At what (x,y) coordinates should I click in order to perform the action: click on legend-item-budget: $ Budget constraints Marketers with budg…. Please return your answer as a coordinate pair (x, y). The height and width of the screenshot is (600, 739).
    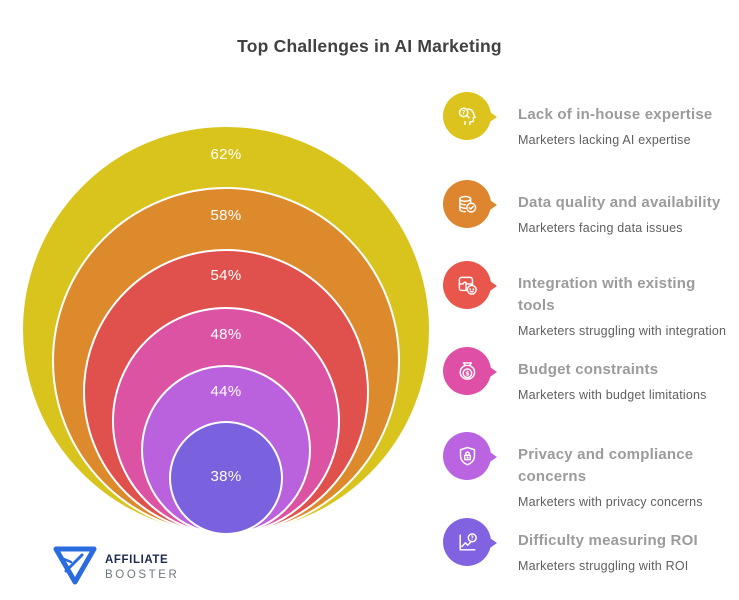
    Looking at the image, I should click on (589, 374).